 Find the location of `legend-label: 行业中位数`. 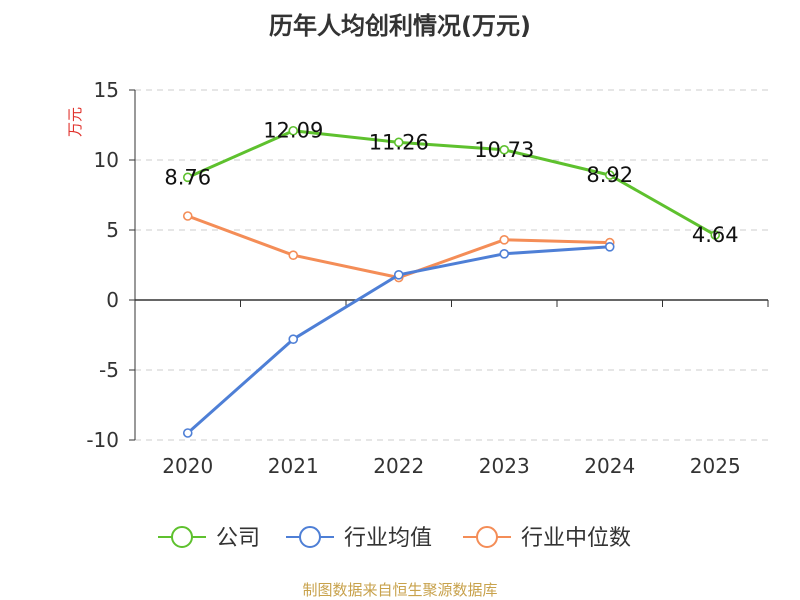

legend-label: 行业中位数 is located at coordinates (576, 538).